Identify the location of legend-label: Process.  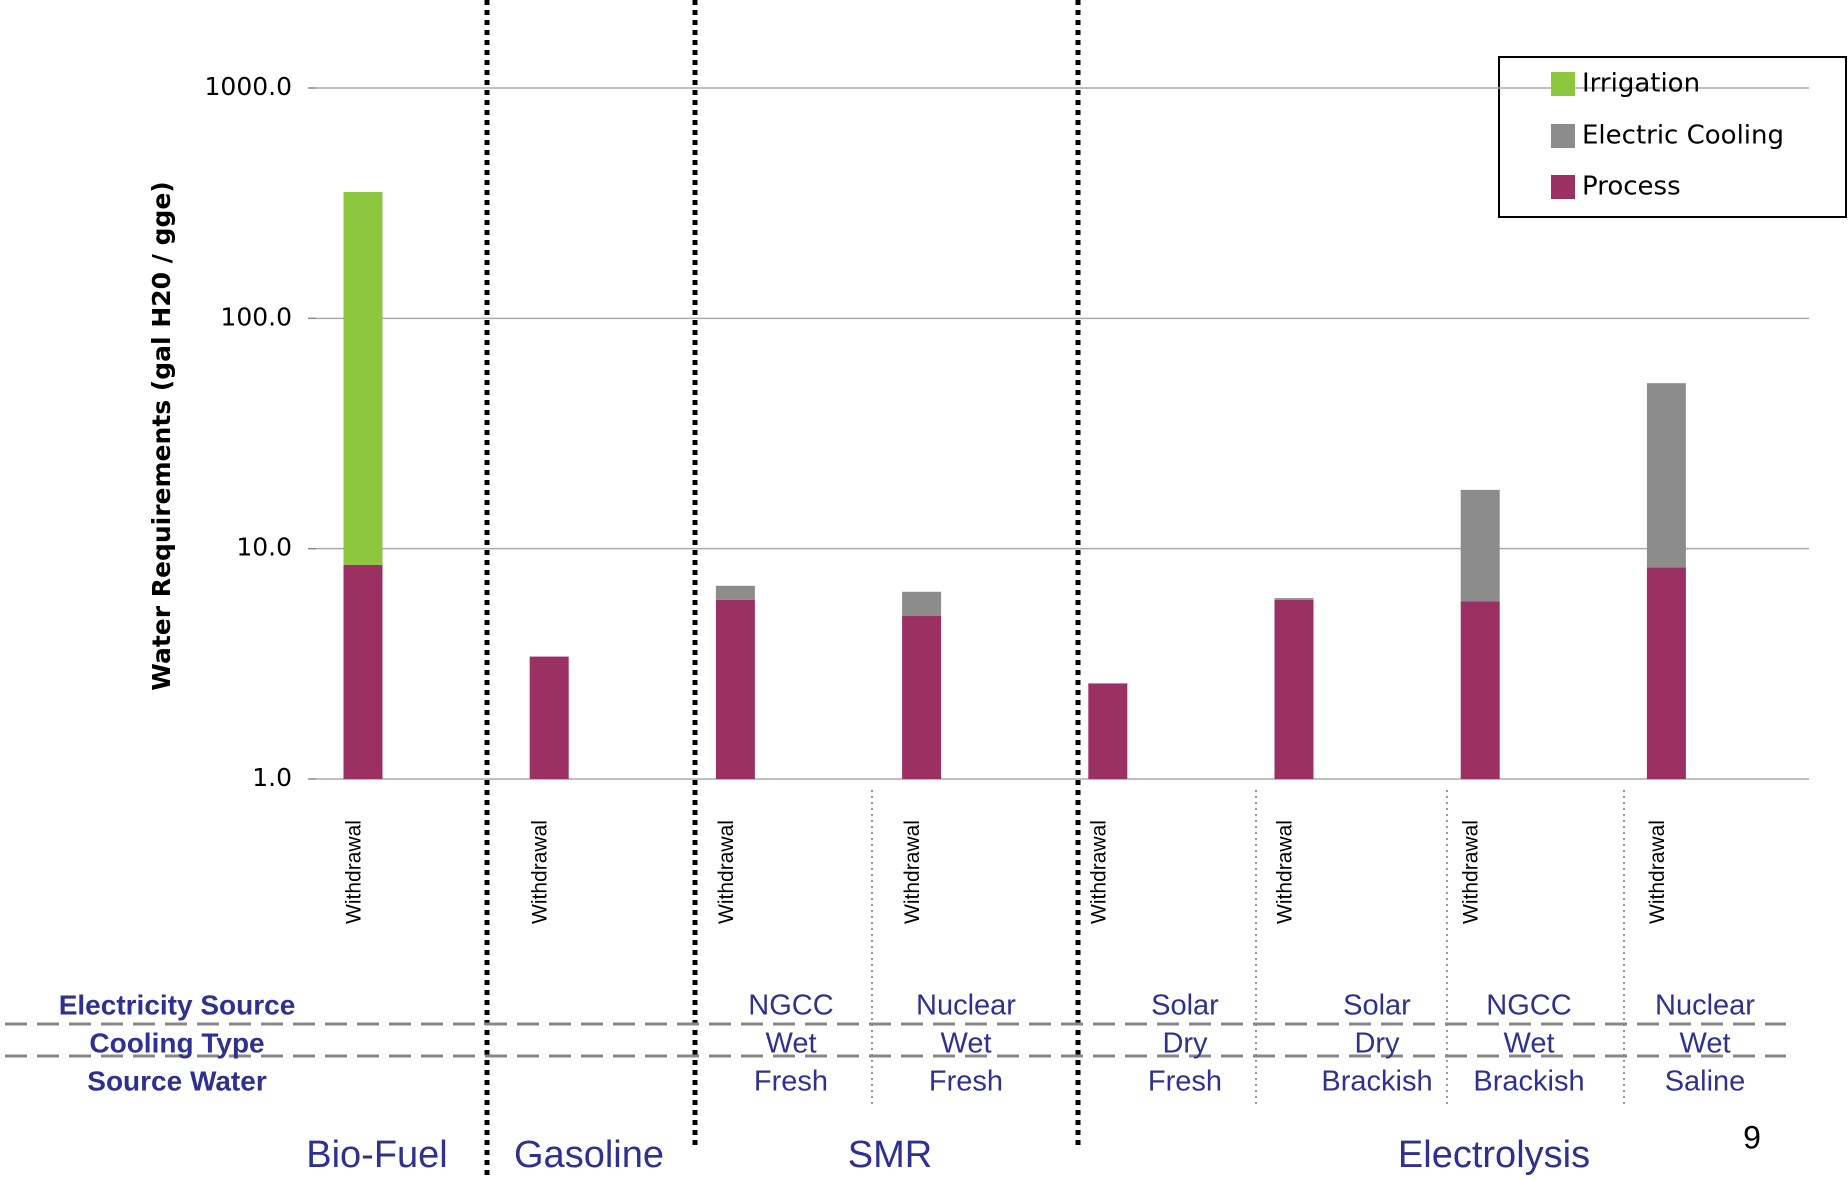
(1631, 187).